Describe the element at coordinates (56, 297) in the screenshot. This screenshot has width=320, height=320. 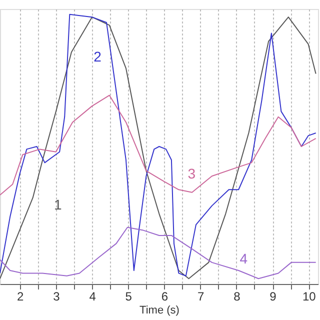
I see `x-tick-label: 3` at that location.